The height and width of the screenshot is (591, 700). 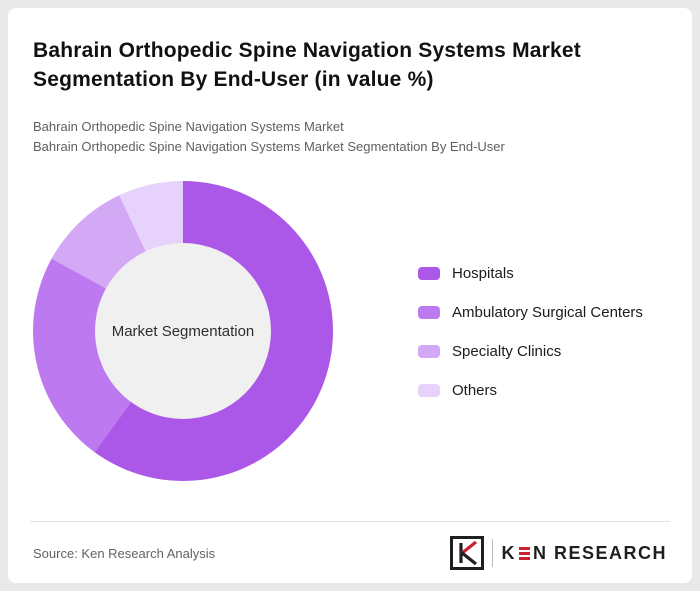 I want to click on legend-item-others: Others, so click(x=530, y=390).